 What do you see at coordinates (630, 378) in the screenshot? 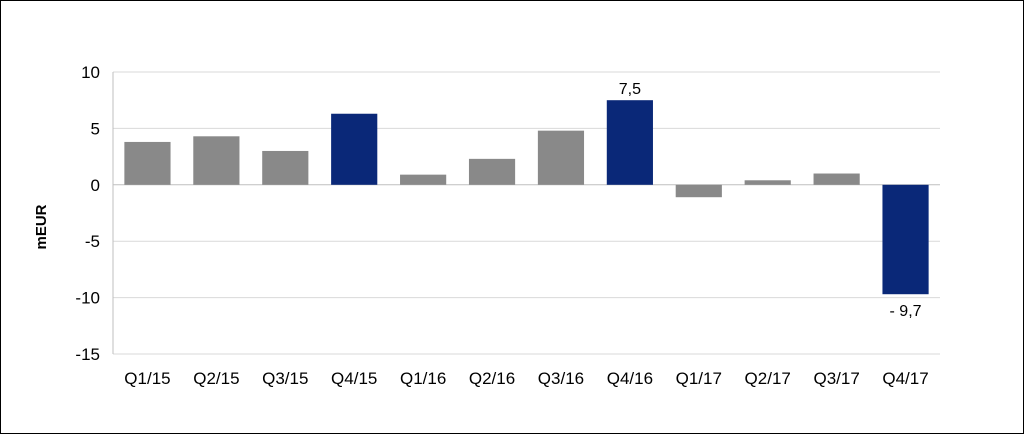
I see `x-tick-label: Q4/16` at bounding box center [630, 378].